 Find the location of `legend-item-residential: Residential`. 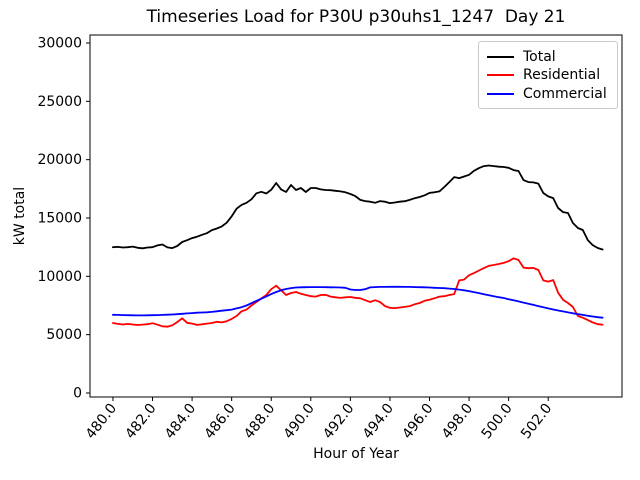

legend-item-residential: Residential is located at coordinates (548, 75).